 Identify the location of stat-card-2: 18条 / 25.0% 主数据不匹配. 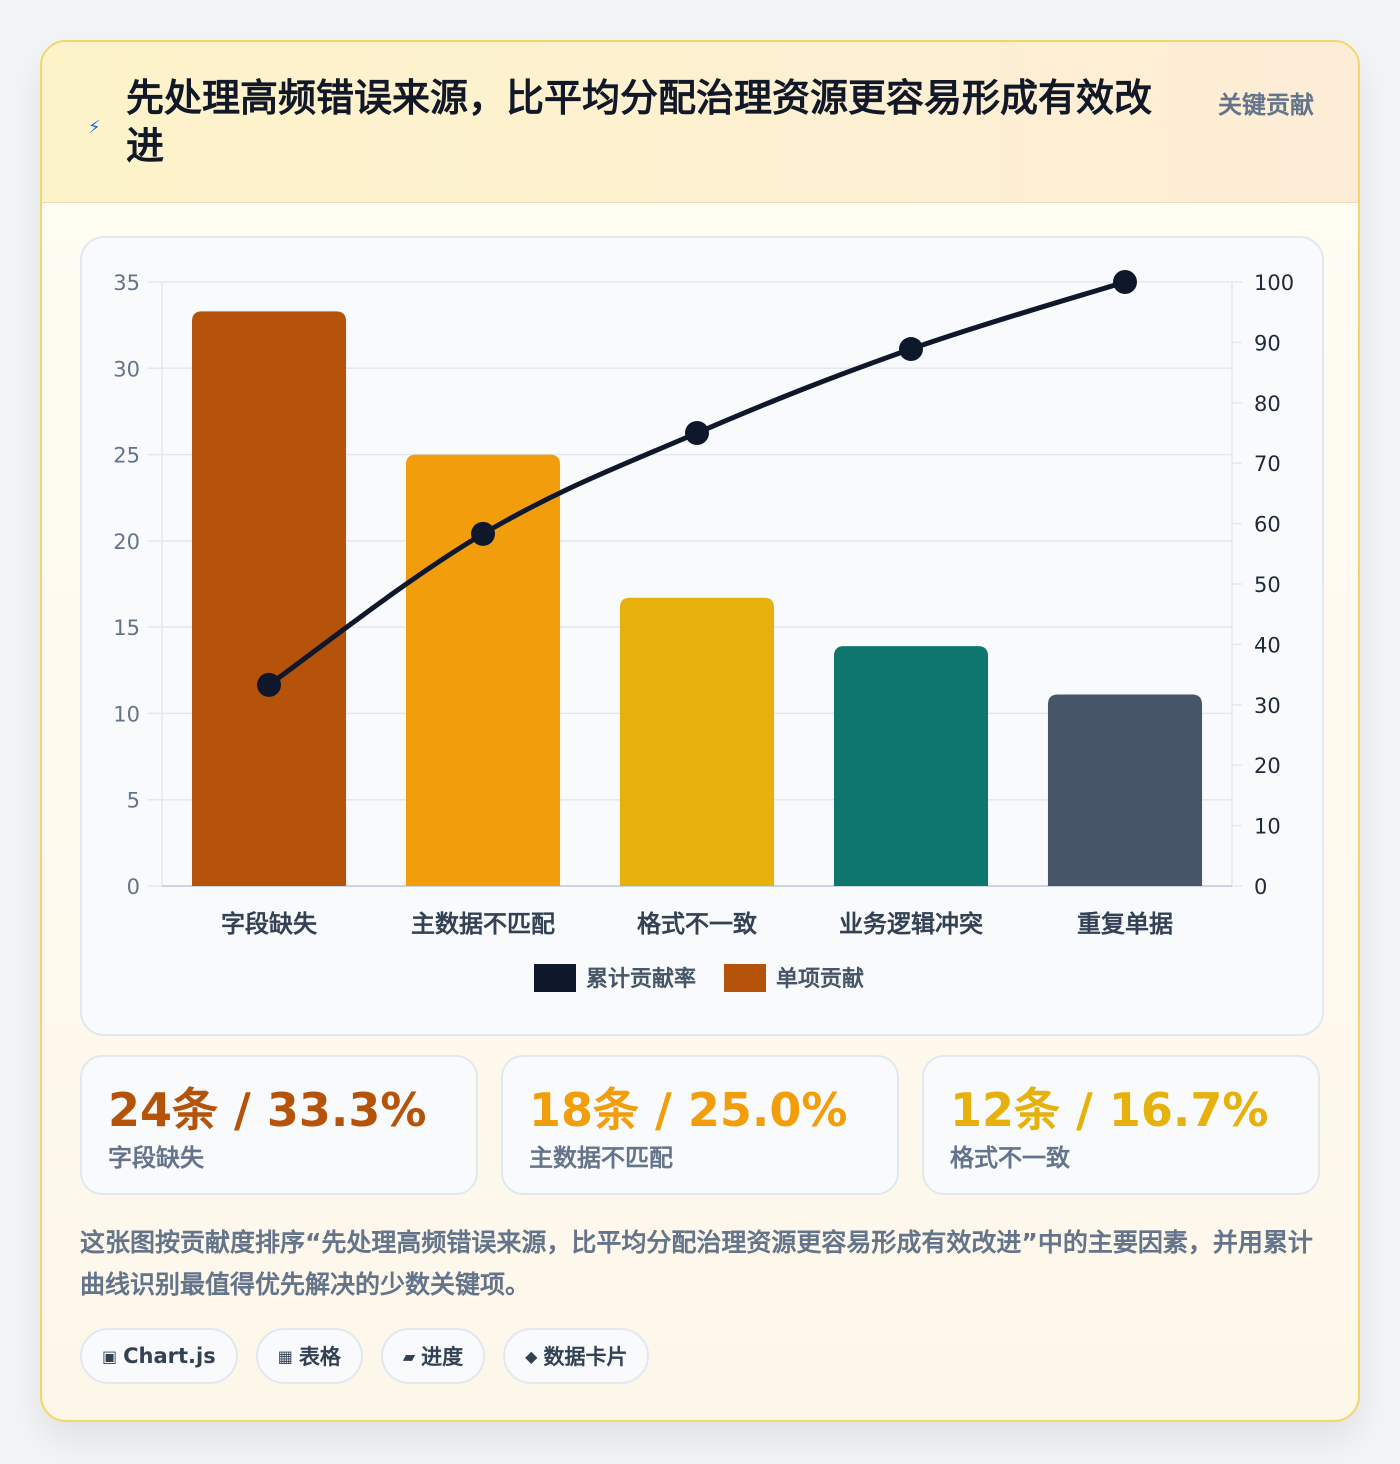
(700, 1125).